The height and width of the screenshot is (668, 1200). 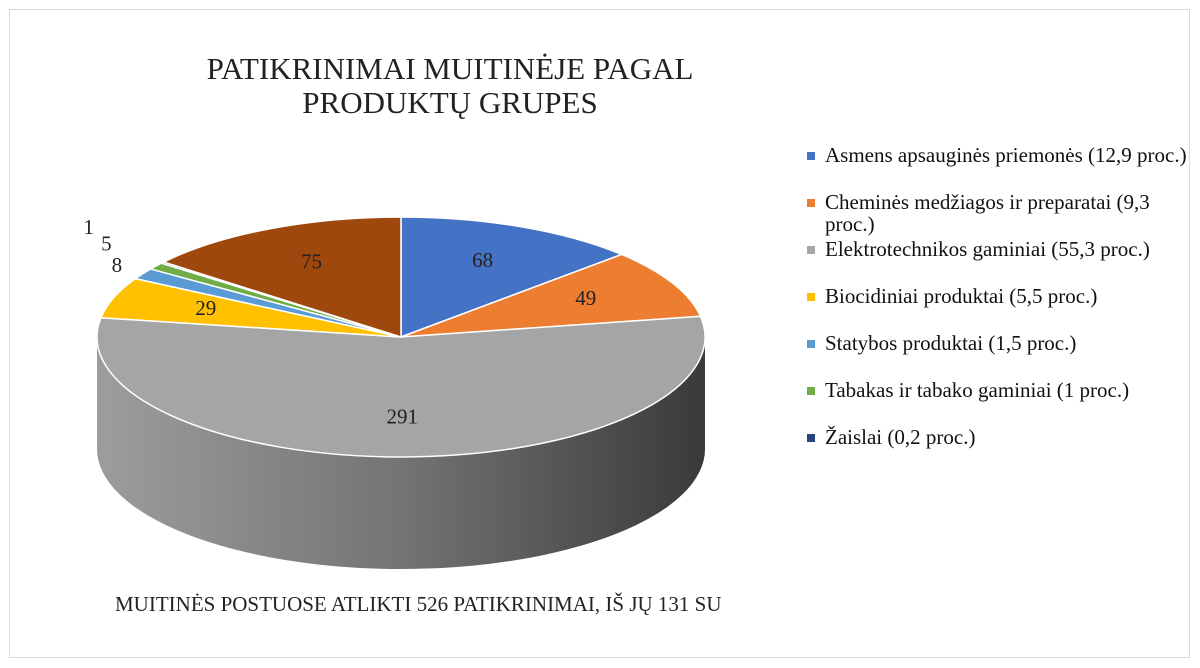 What do you see at coordinates (951, 343) in the screenshot?
I see `legend-label: Statybos produktai (1,5 proc.)` at bounding box center [951, 343].